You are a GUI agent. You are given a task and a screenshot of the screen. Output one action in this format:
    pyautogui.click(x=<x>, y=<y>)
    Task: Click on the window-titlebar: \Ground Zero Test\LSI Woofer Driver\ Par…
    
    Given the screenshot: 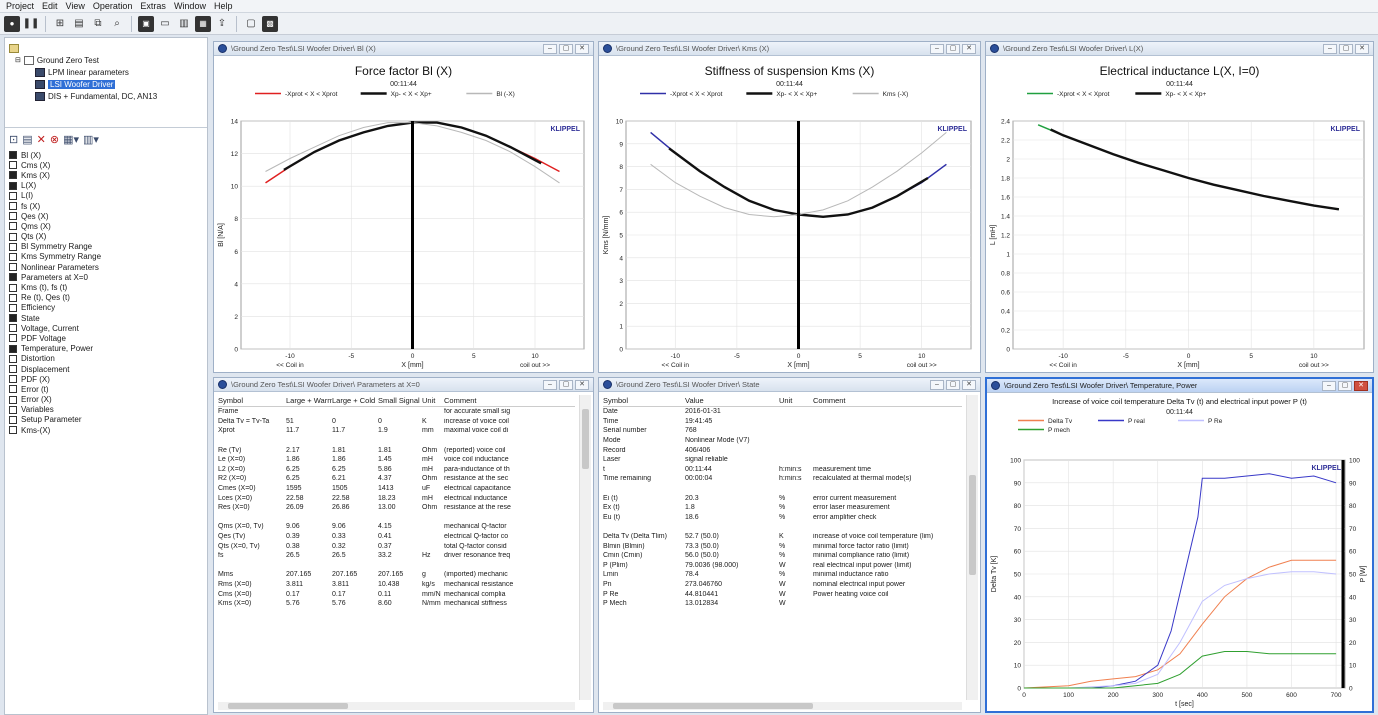 What is the action you would take?
    pyautogui.click(x=403, y=385)
    